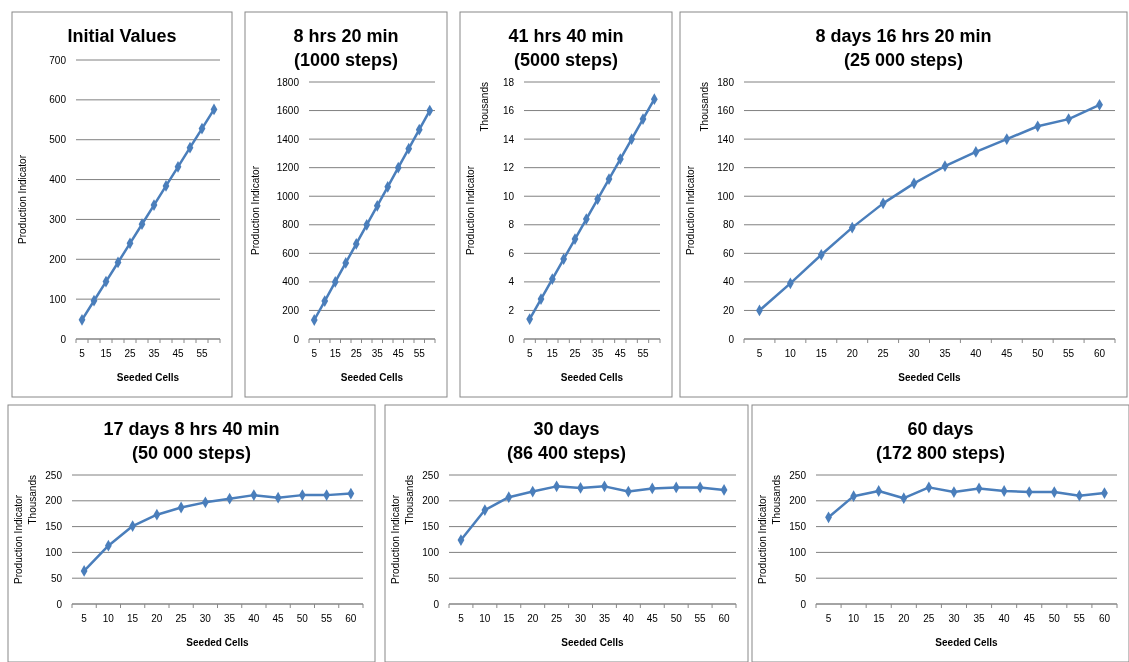  Describe the element at coordinates (122, 36) in the screenshot. I see `chart-title: Initial Values` at that location.